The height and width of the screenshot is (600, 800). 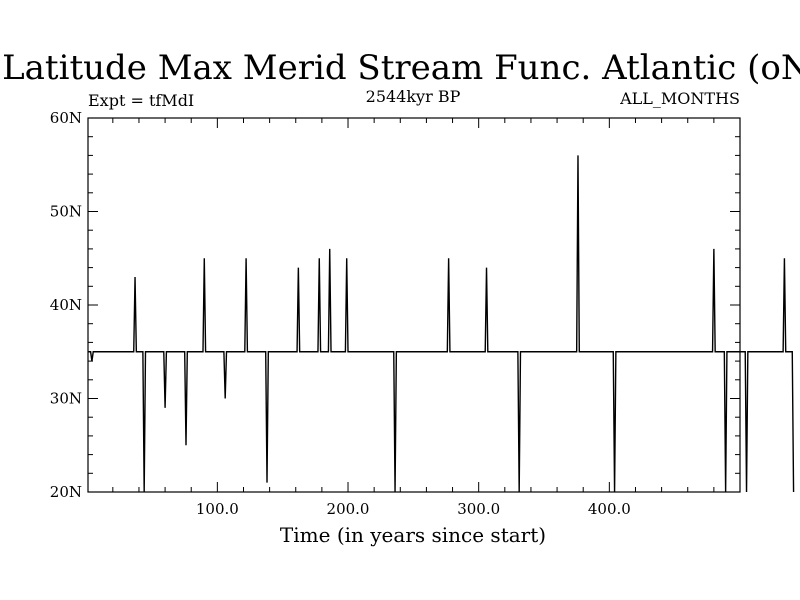 I want to click on y-tick-label: 40N, so click(x=66, y=305).